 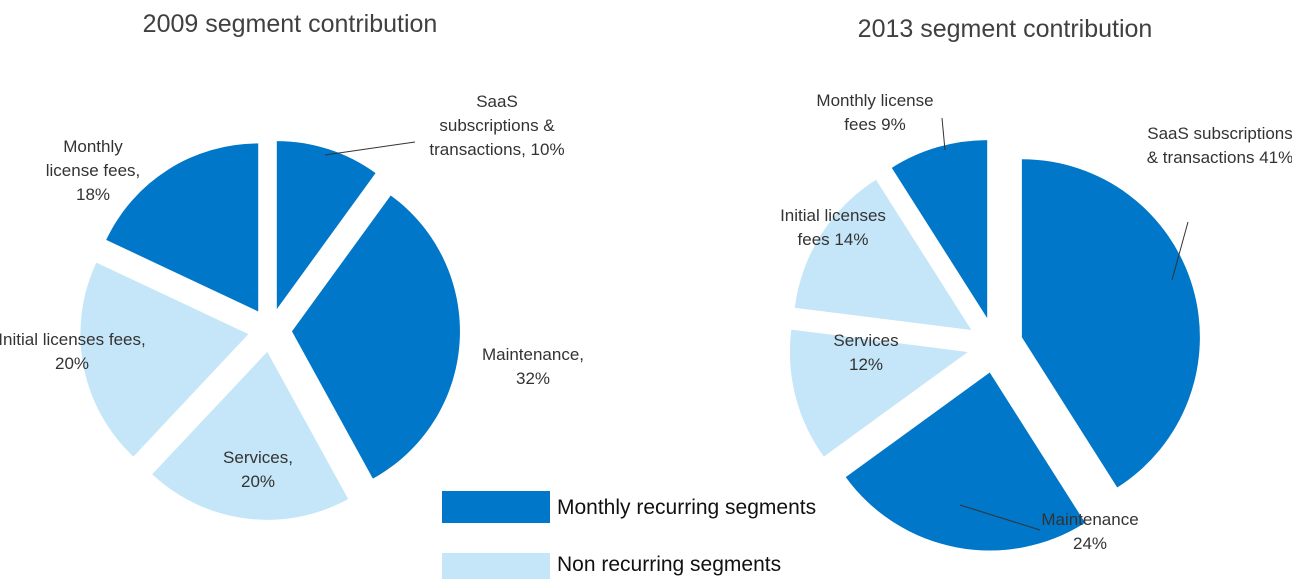 What do you see at coordinates (533, 367) in the screenshot?
I see `slice-label: Maintenance, 32%` at bounding box center [533, 367].